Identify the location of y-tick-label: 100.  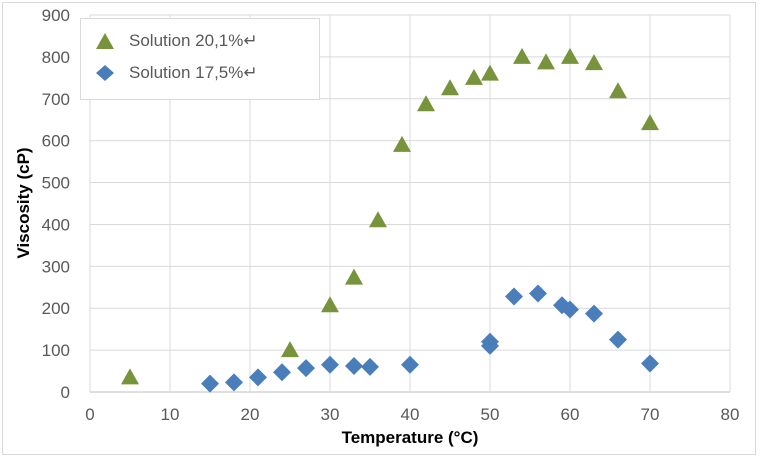
(56, 350).